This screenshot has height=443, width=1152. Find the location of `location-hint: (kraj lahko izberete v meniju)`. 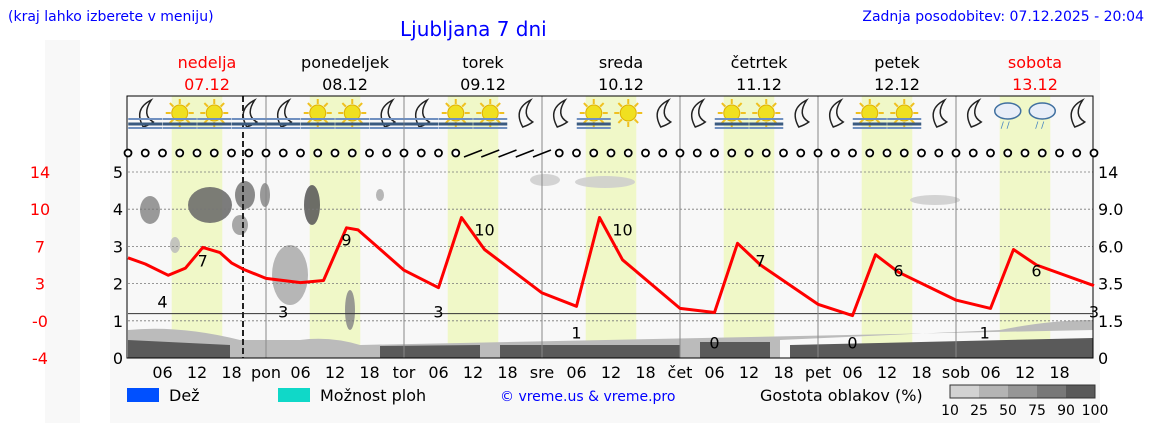

location-hint: (kraj lahko izberete v meniju) is located at coordinates (111, 17).